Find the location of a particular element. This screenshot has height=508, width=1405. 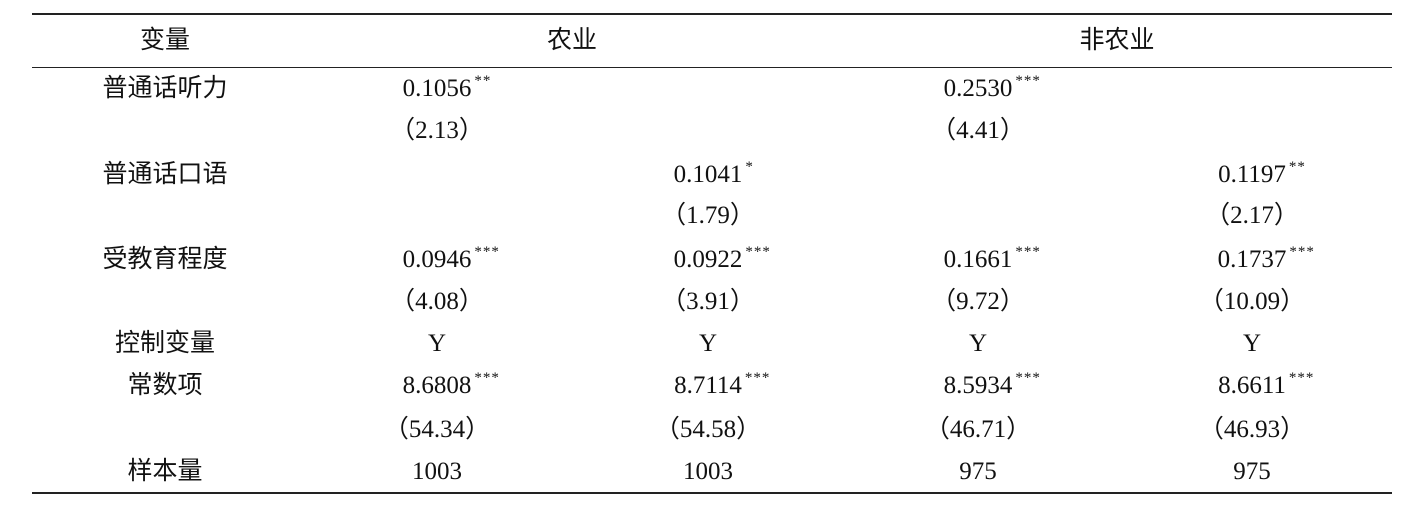

table-cell: （46.71） is located at coordinates (978, 429).